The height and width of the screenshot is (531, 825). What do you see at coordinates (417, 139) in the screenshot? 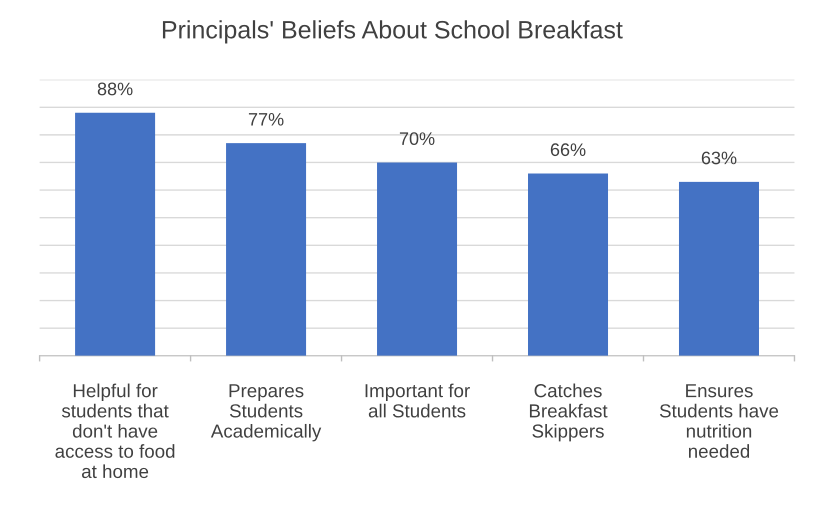
I see `data-label: 70%` at bounding box center [417, 139].